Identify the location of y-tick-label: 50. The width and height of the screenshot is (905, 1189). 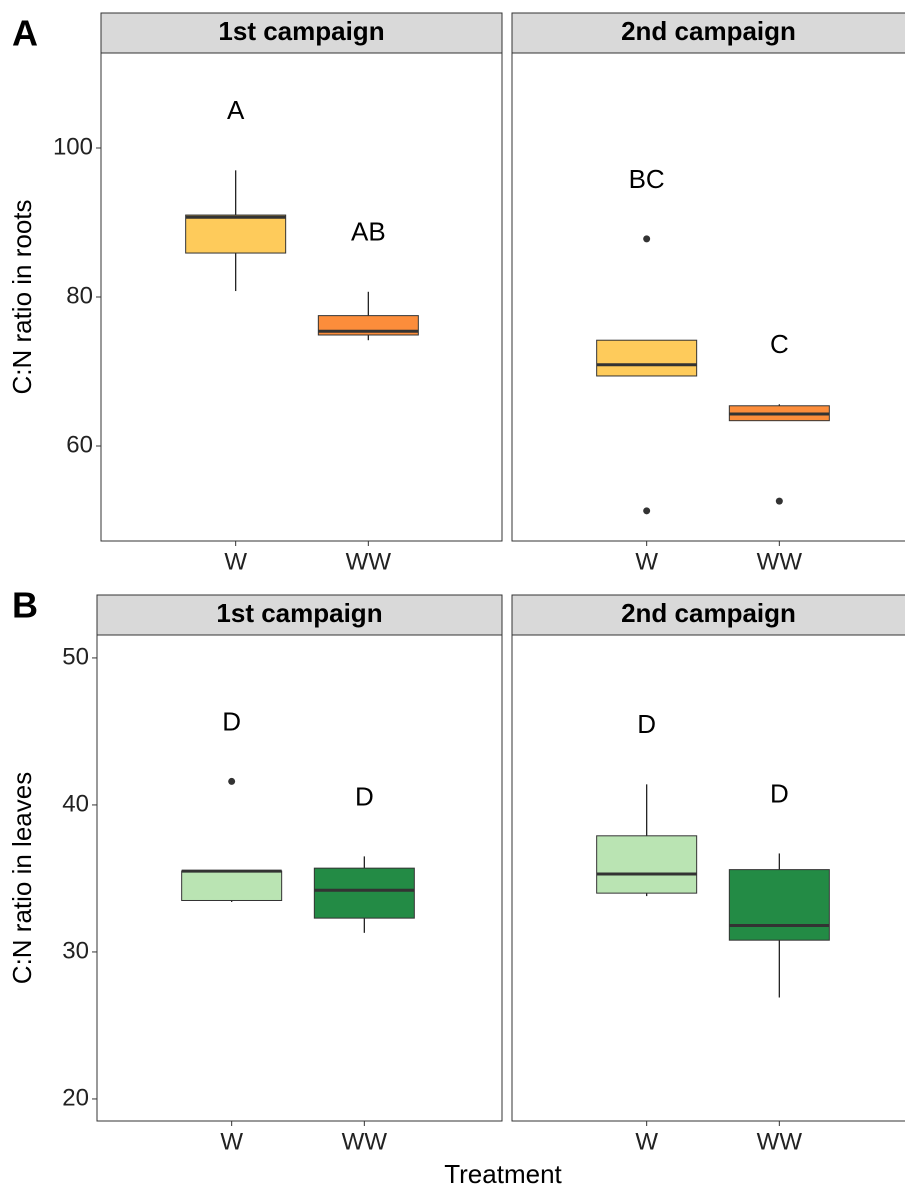
(75, 656).